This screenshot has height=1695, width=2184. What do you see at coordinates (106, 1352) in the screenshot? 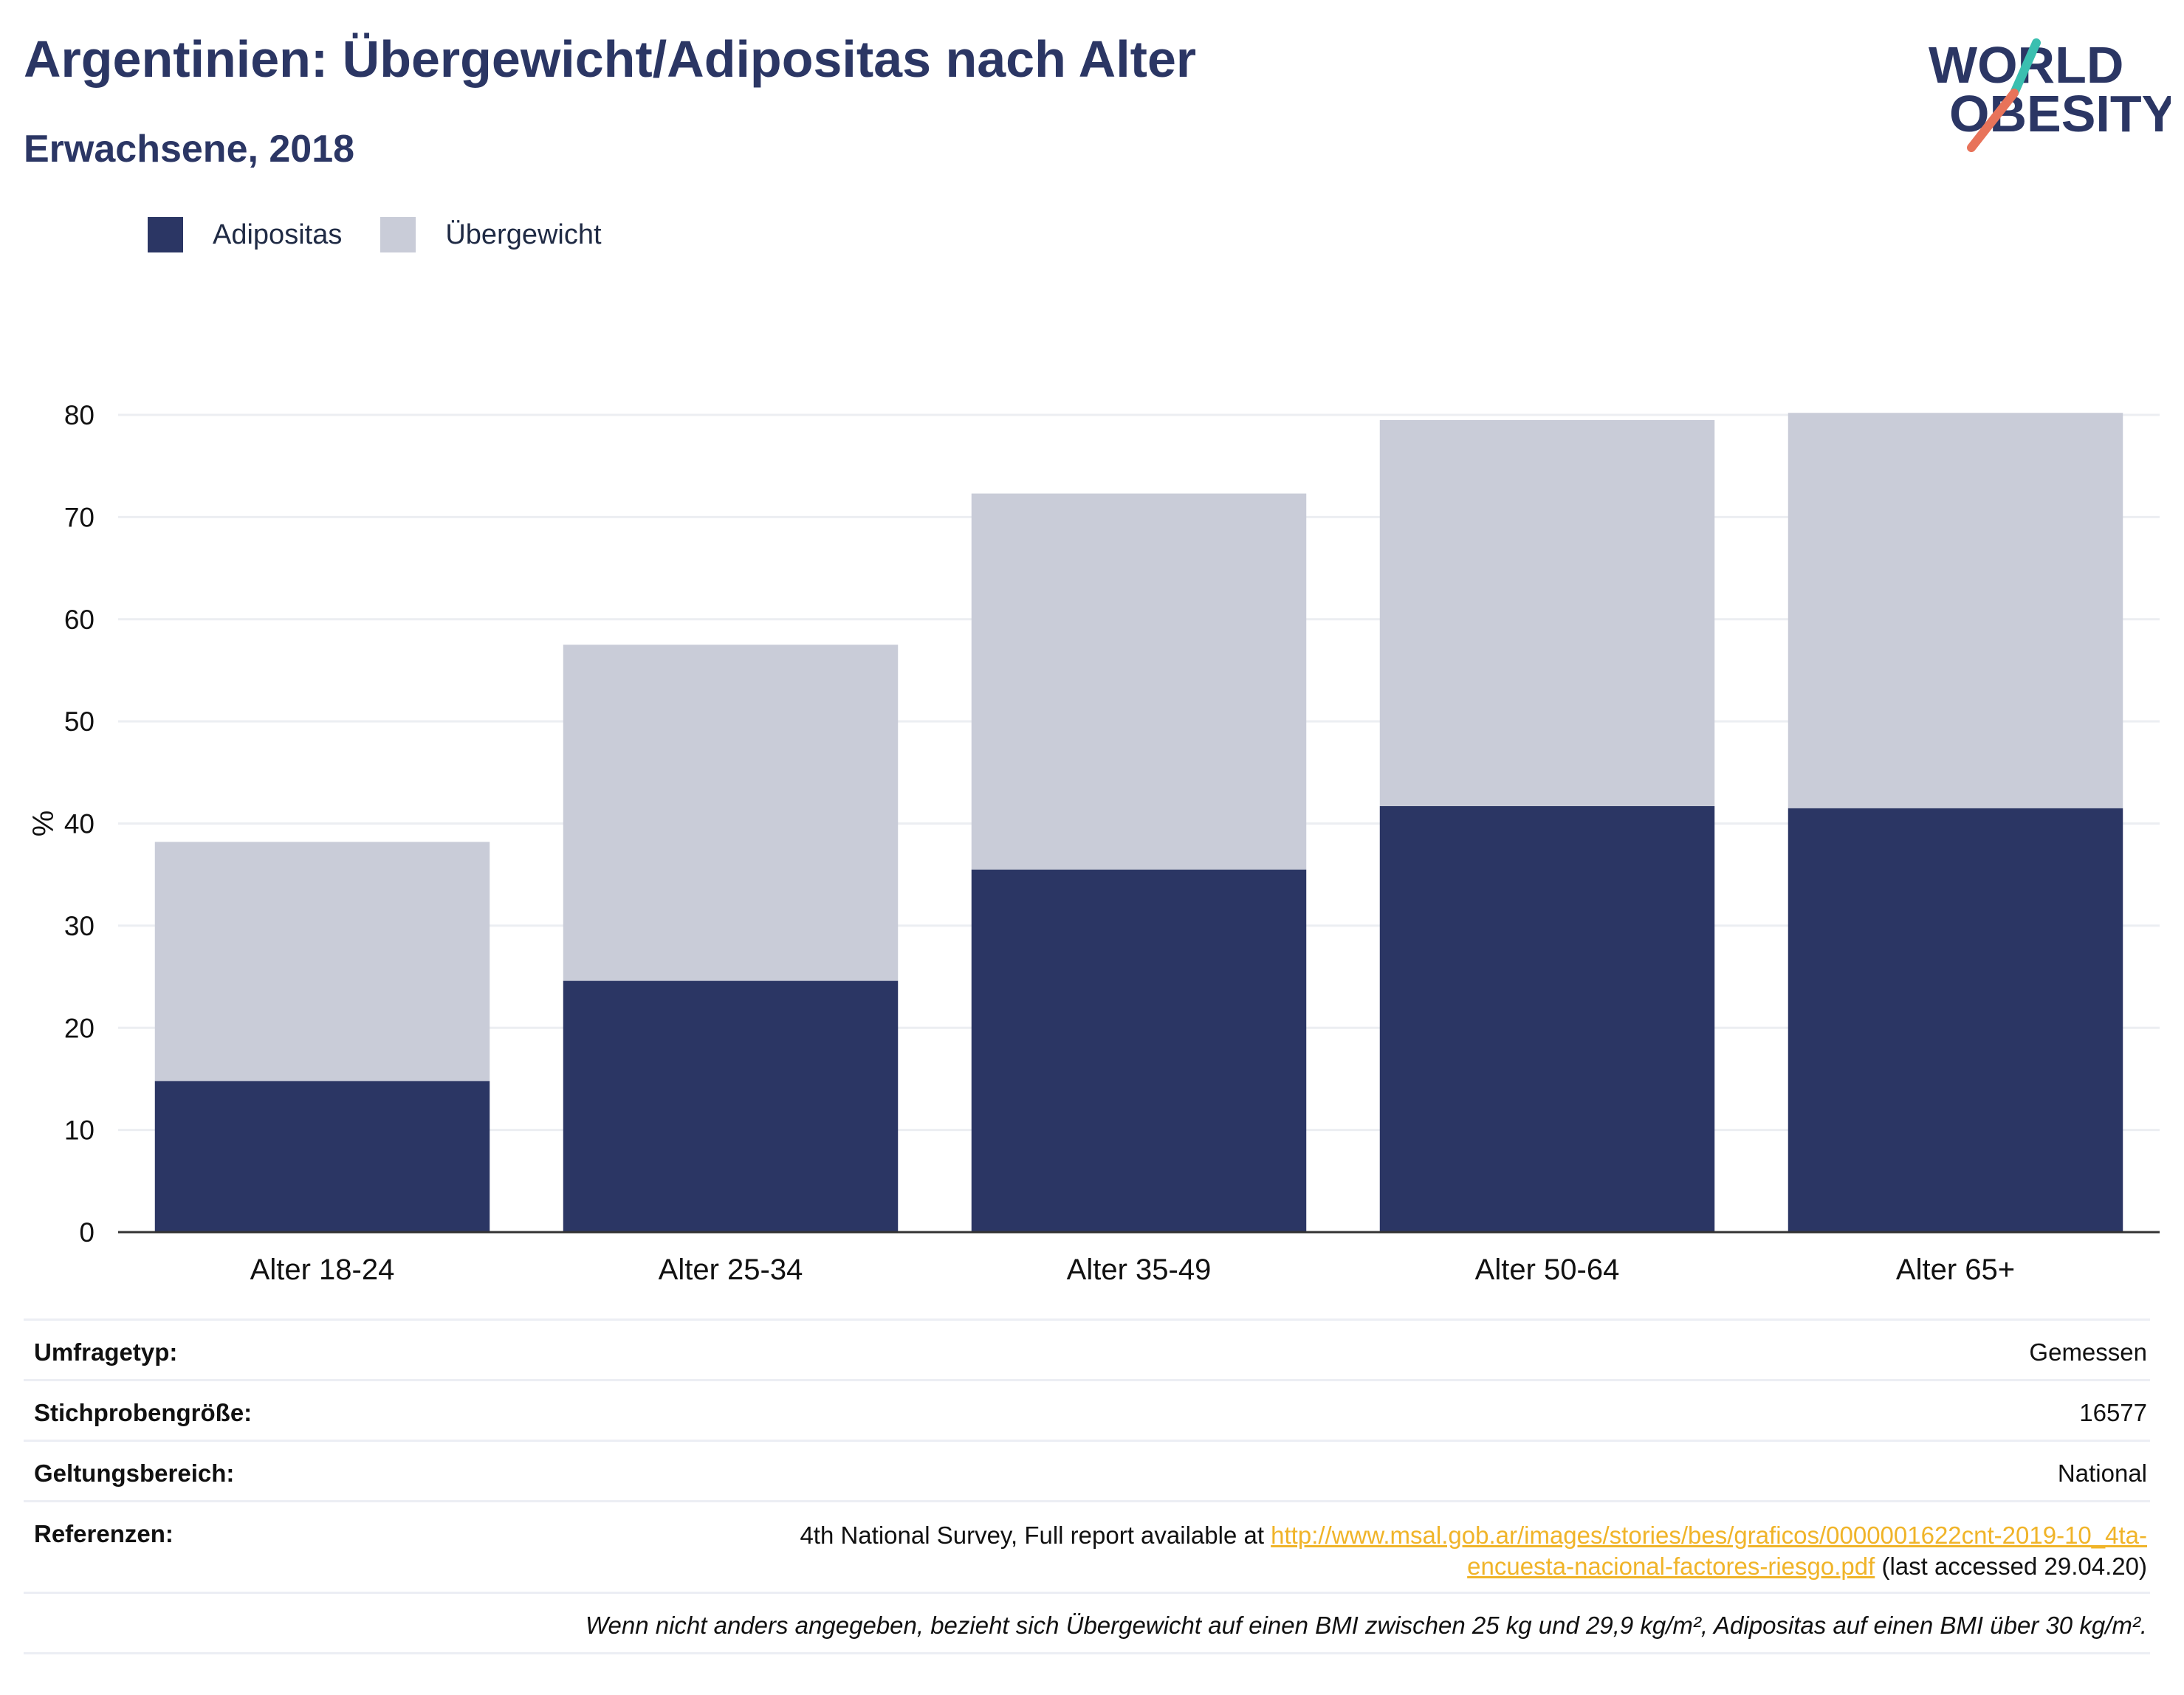
I see `survey-type-label: Umfragetyp:` at bounding box center [106, 1352].